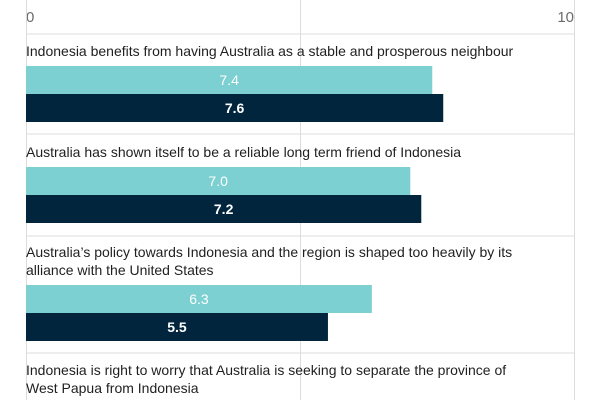 This screenshot has height=400, width=600. Describe the element at coordinates (120, 270) in the screenshot. I see `category-label-3-line-2: alliance with the United States` at that location.